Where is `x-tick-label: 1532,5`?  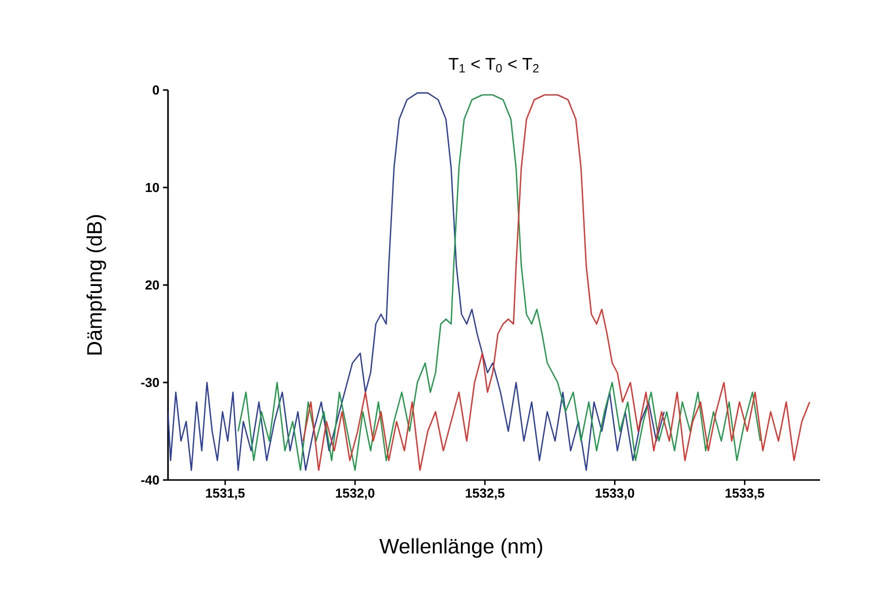
x-tick-label: 1532,5 is located at coordinates (485, 494).